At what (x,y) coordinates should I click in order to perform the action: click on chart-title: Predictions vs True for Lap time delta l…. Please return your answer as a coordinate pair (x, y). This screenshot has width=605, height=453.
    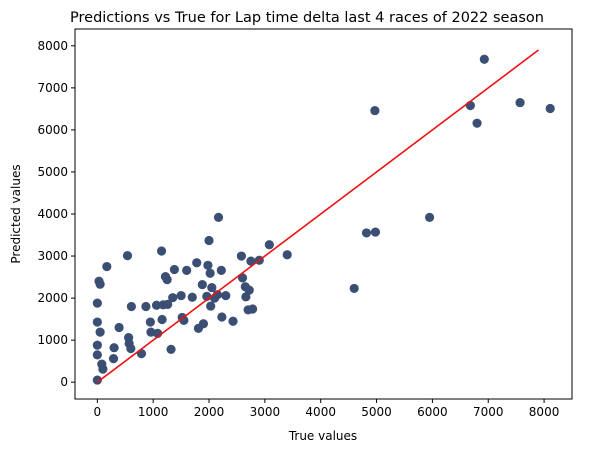
    Looking at the image, I should click on (307, 18).